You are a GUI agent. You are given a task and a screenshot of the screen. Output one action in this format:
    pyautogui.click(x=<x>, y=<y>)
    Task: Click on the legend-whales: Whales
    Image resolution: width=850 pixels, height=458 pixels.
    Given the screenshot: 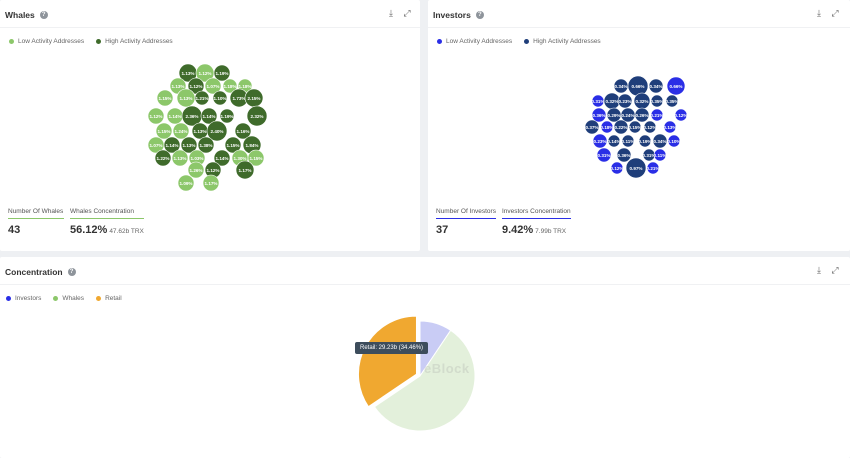 What is the action you would take?
    pyautogui.click(x=68, y=298)
    